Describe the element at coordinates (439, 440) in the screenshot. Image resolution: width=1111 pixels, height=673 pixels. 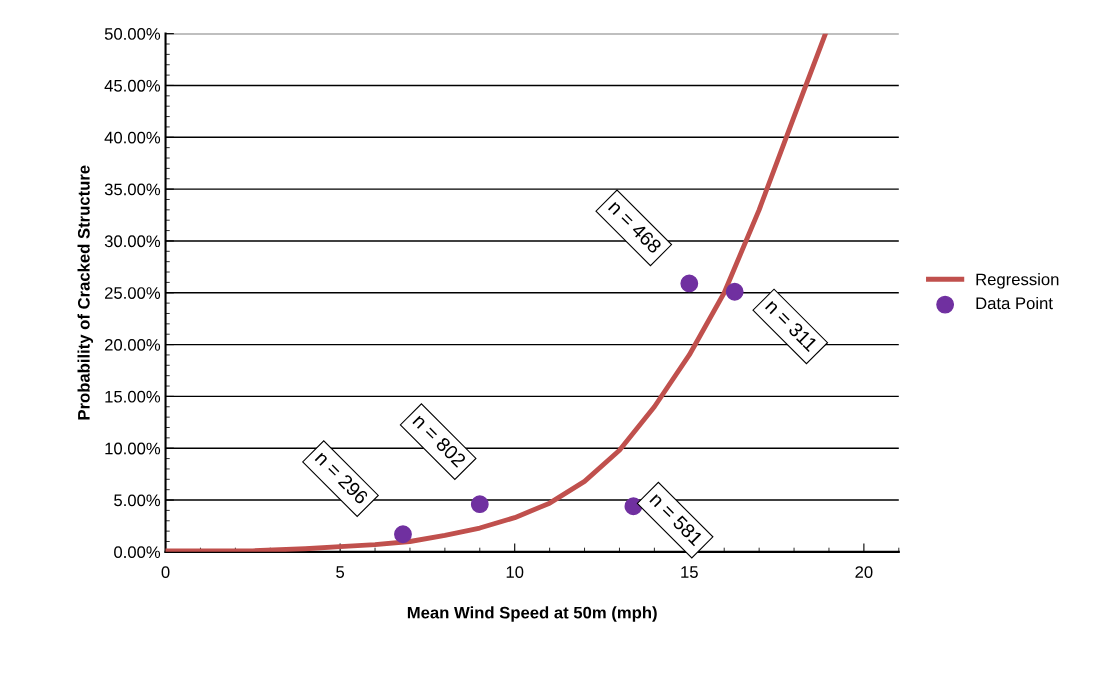
I see `annotation: n = 802` at that location.